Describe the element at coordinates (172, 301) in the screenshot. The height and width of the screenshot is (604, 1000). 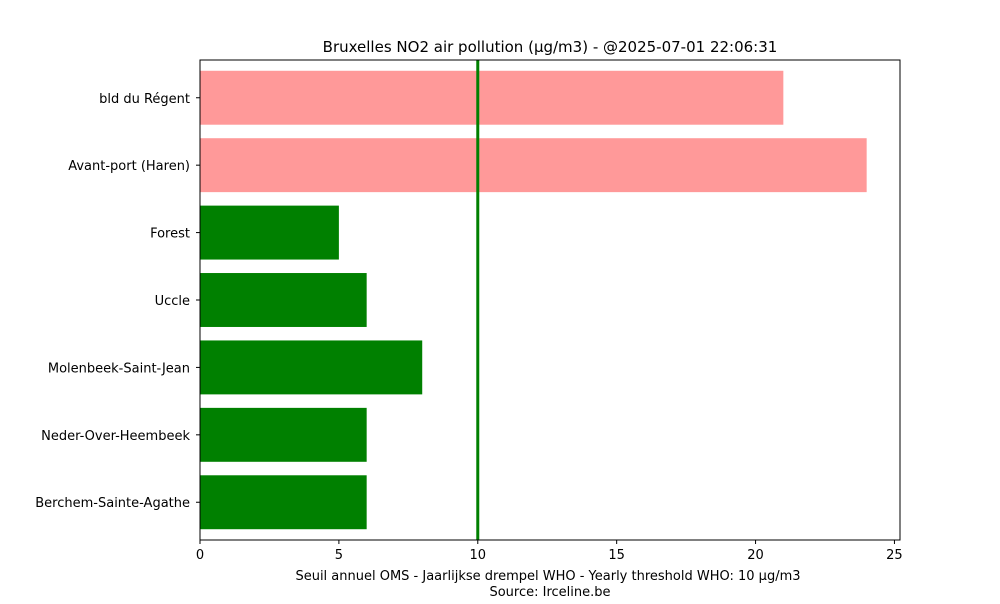
I see `y-tick-label-3: Uccle` at that location.